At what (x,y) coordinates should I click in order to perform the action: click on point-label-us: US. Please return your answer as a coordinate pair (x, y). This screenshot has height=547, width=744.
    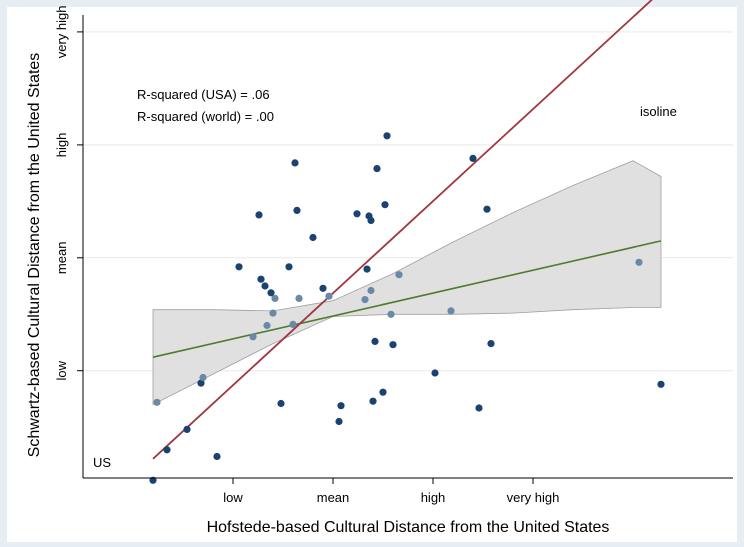
    Looking at the image, I should click on (102, 462).